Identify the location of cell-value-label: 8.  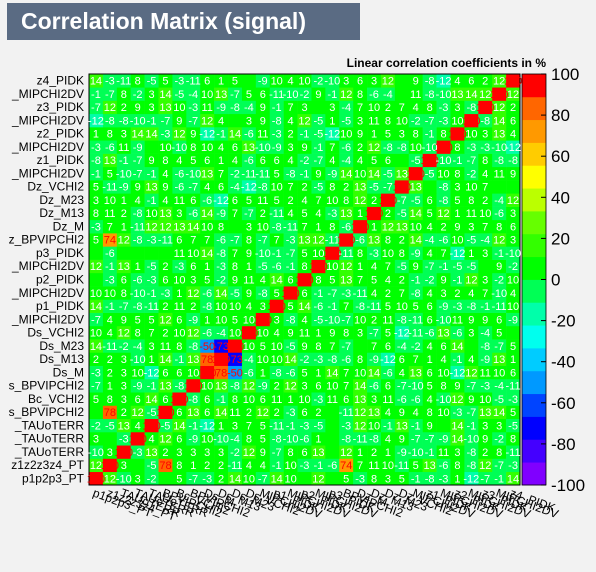
(124, 95).